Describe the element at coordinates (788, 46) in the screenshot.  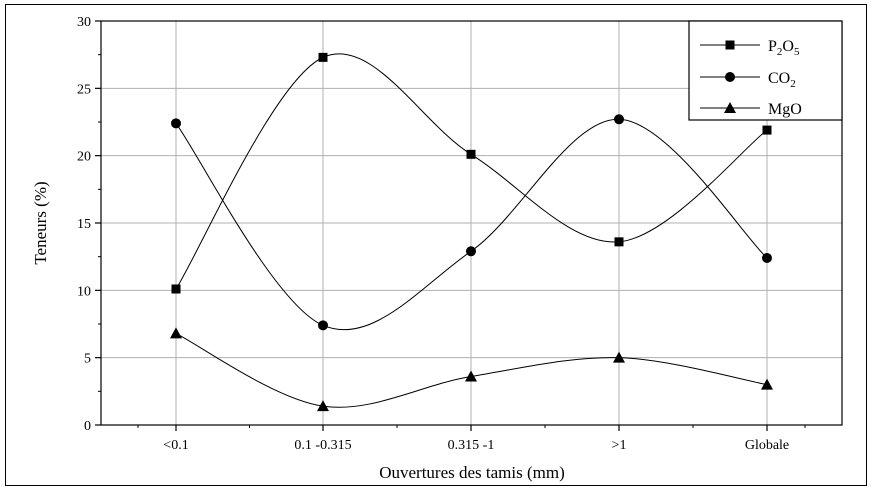
I see `legend-text-part: O` at that location.